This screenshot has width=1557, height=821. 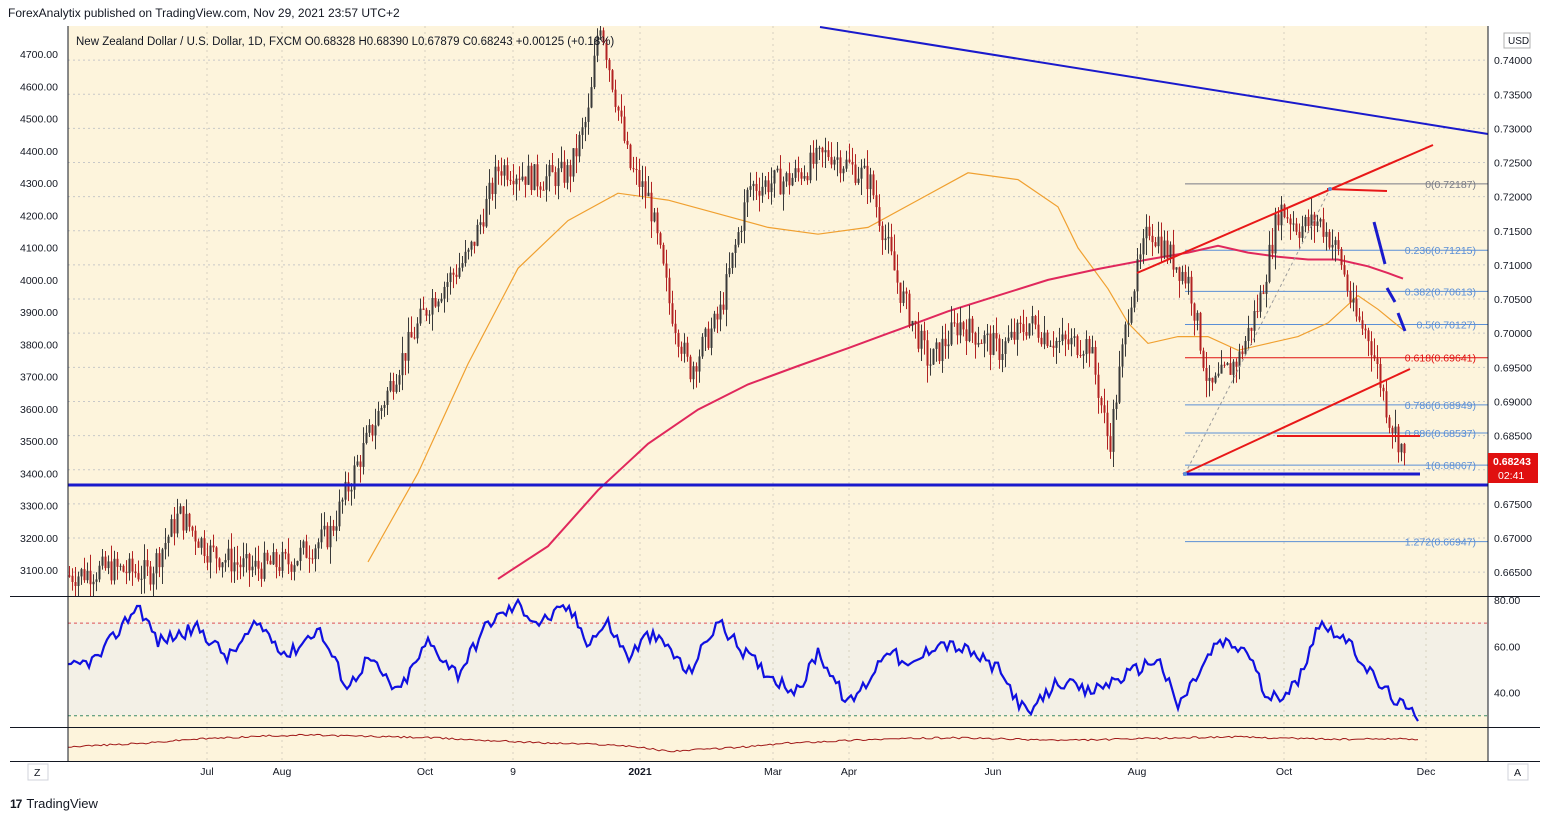 I want to click on left-button-box, so click(x=38, y=772).